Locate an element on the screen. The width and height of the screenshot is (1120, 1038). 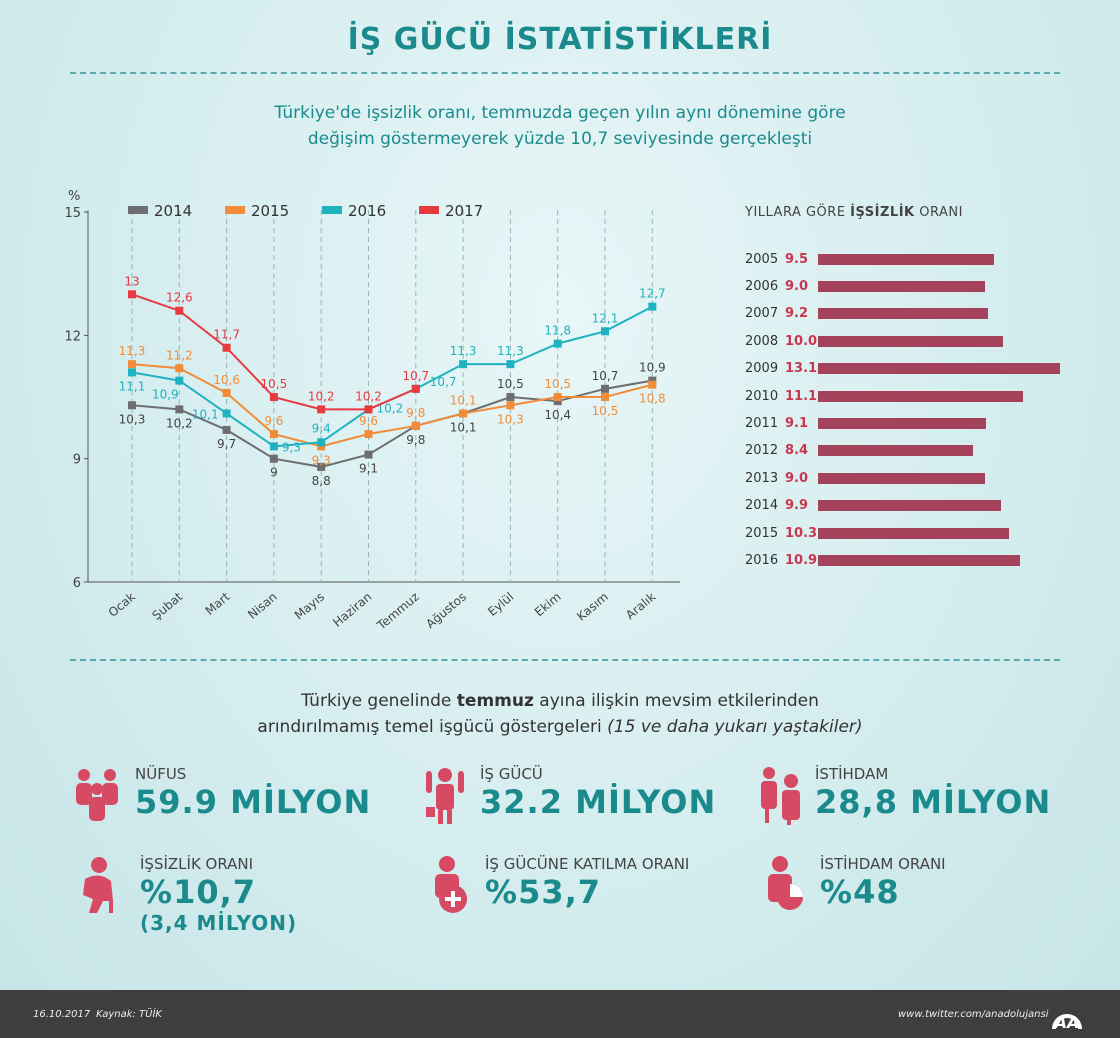
bar-row: 2008 10.0 is located at coordinates (874, 341).